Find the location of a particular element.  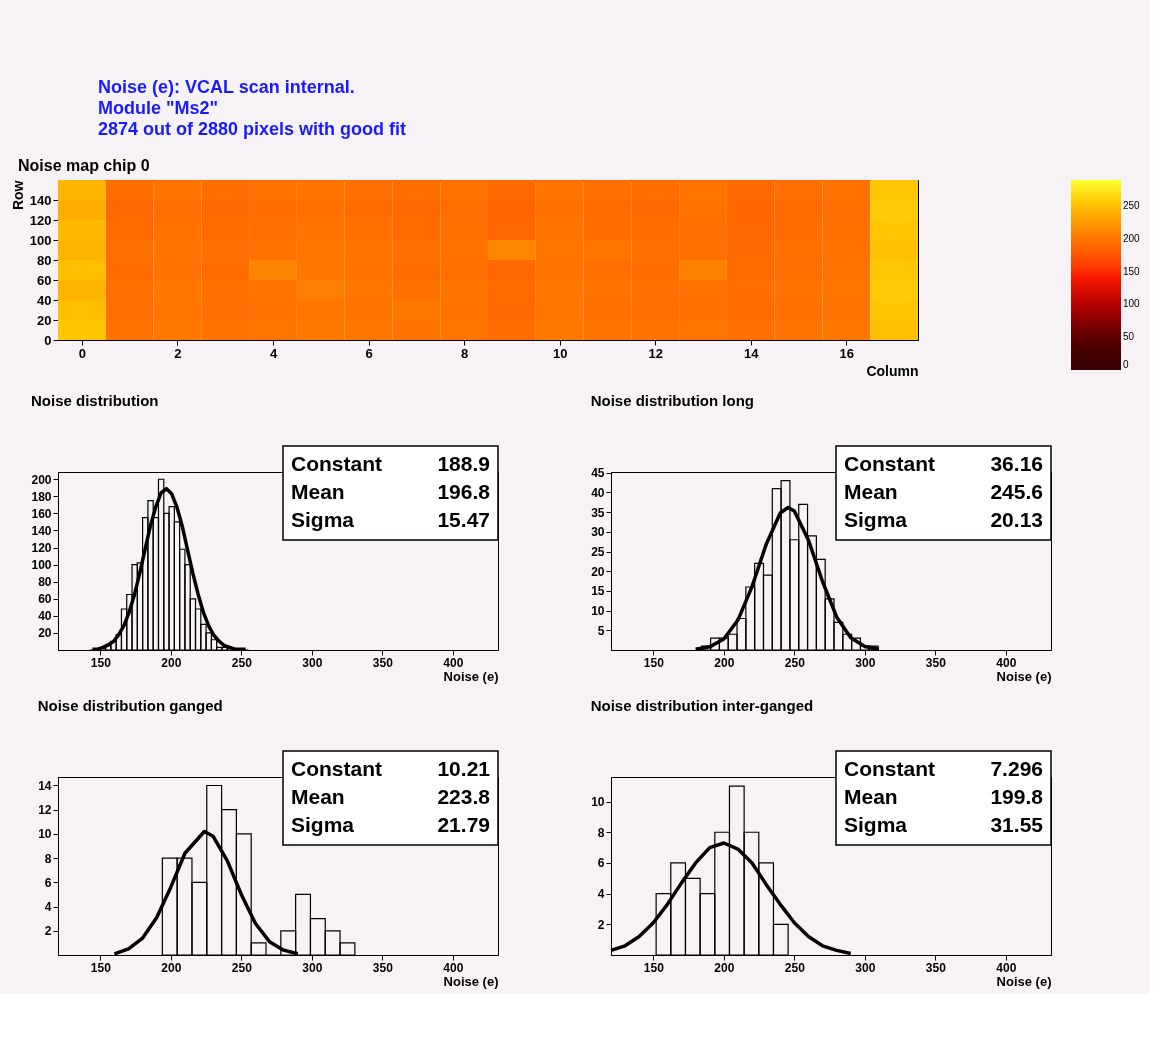

x-tick-label: 12 is located at coordinates (655, 353).